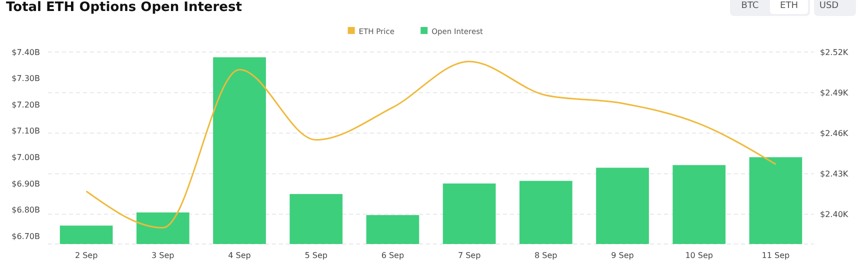  What do you see at coordinates (124, 7) in the screenshot?
I see `chart-title: Total ETH Options Open Interest` at bounding box center [124, 7].